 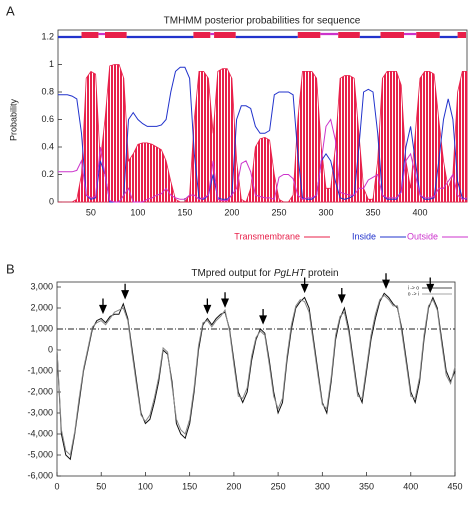 What do you see at coordinates (40, 475) in the screenshot?
I see `y-tick-label: -6,000` at bounding box center [40, 475].